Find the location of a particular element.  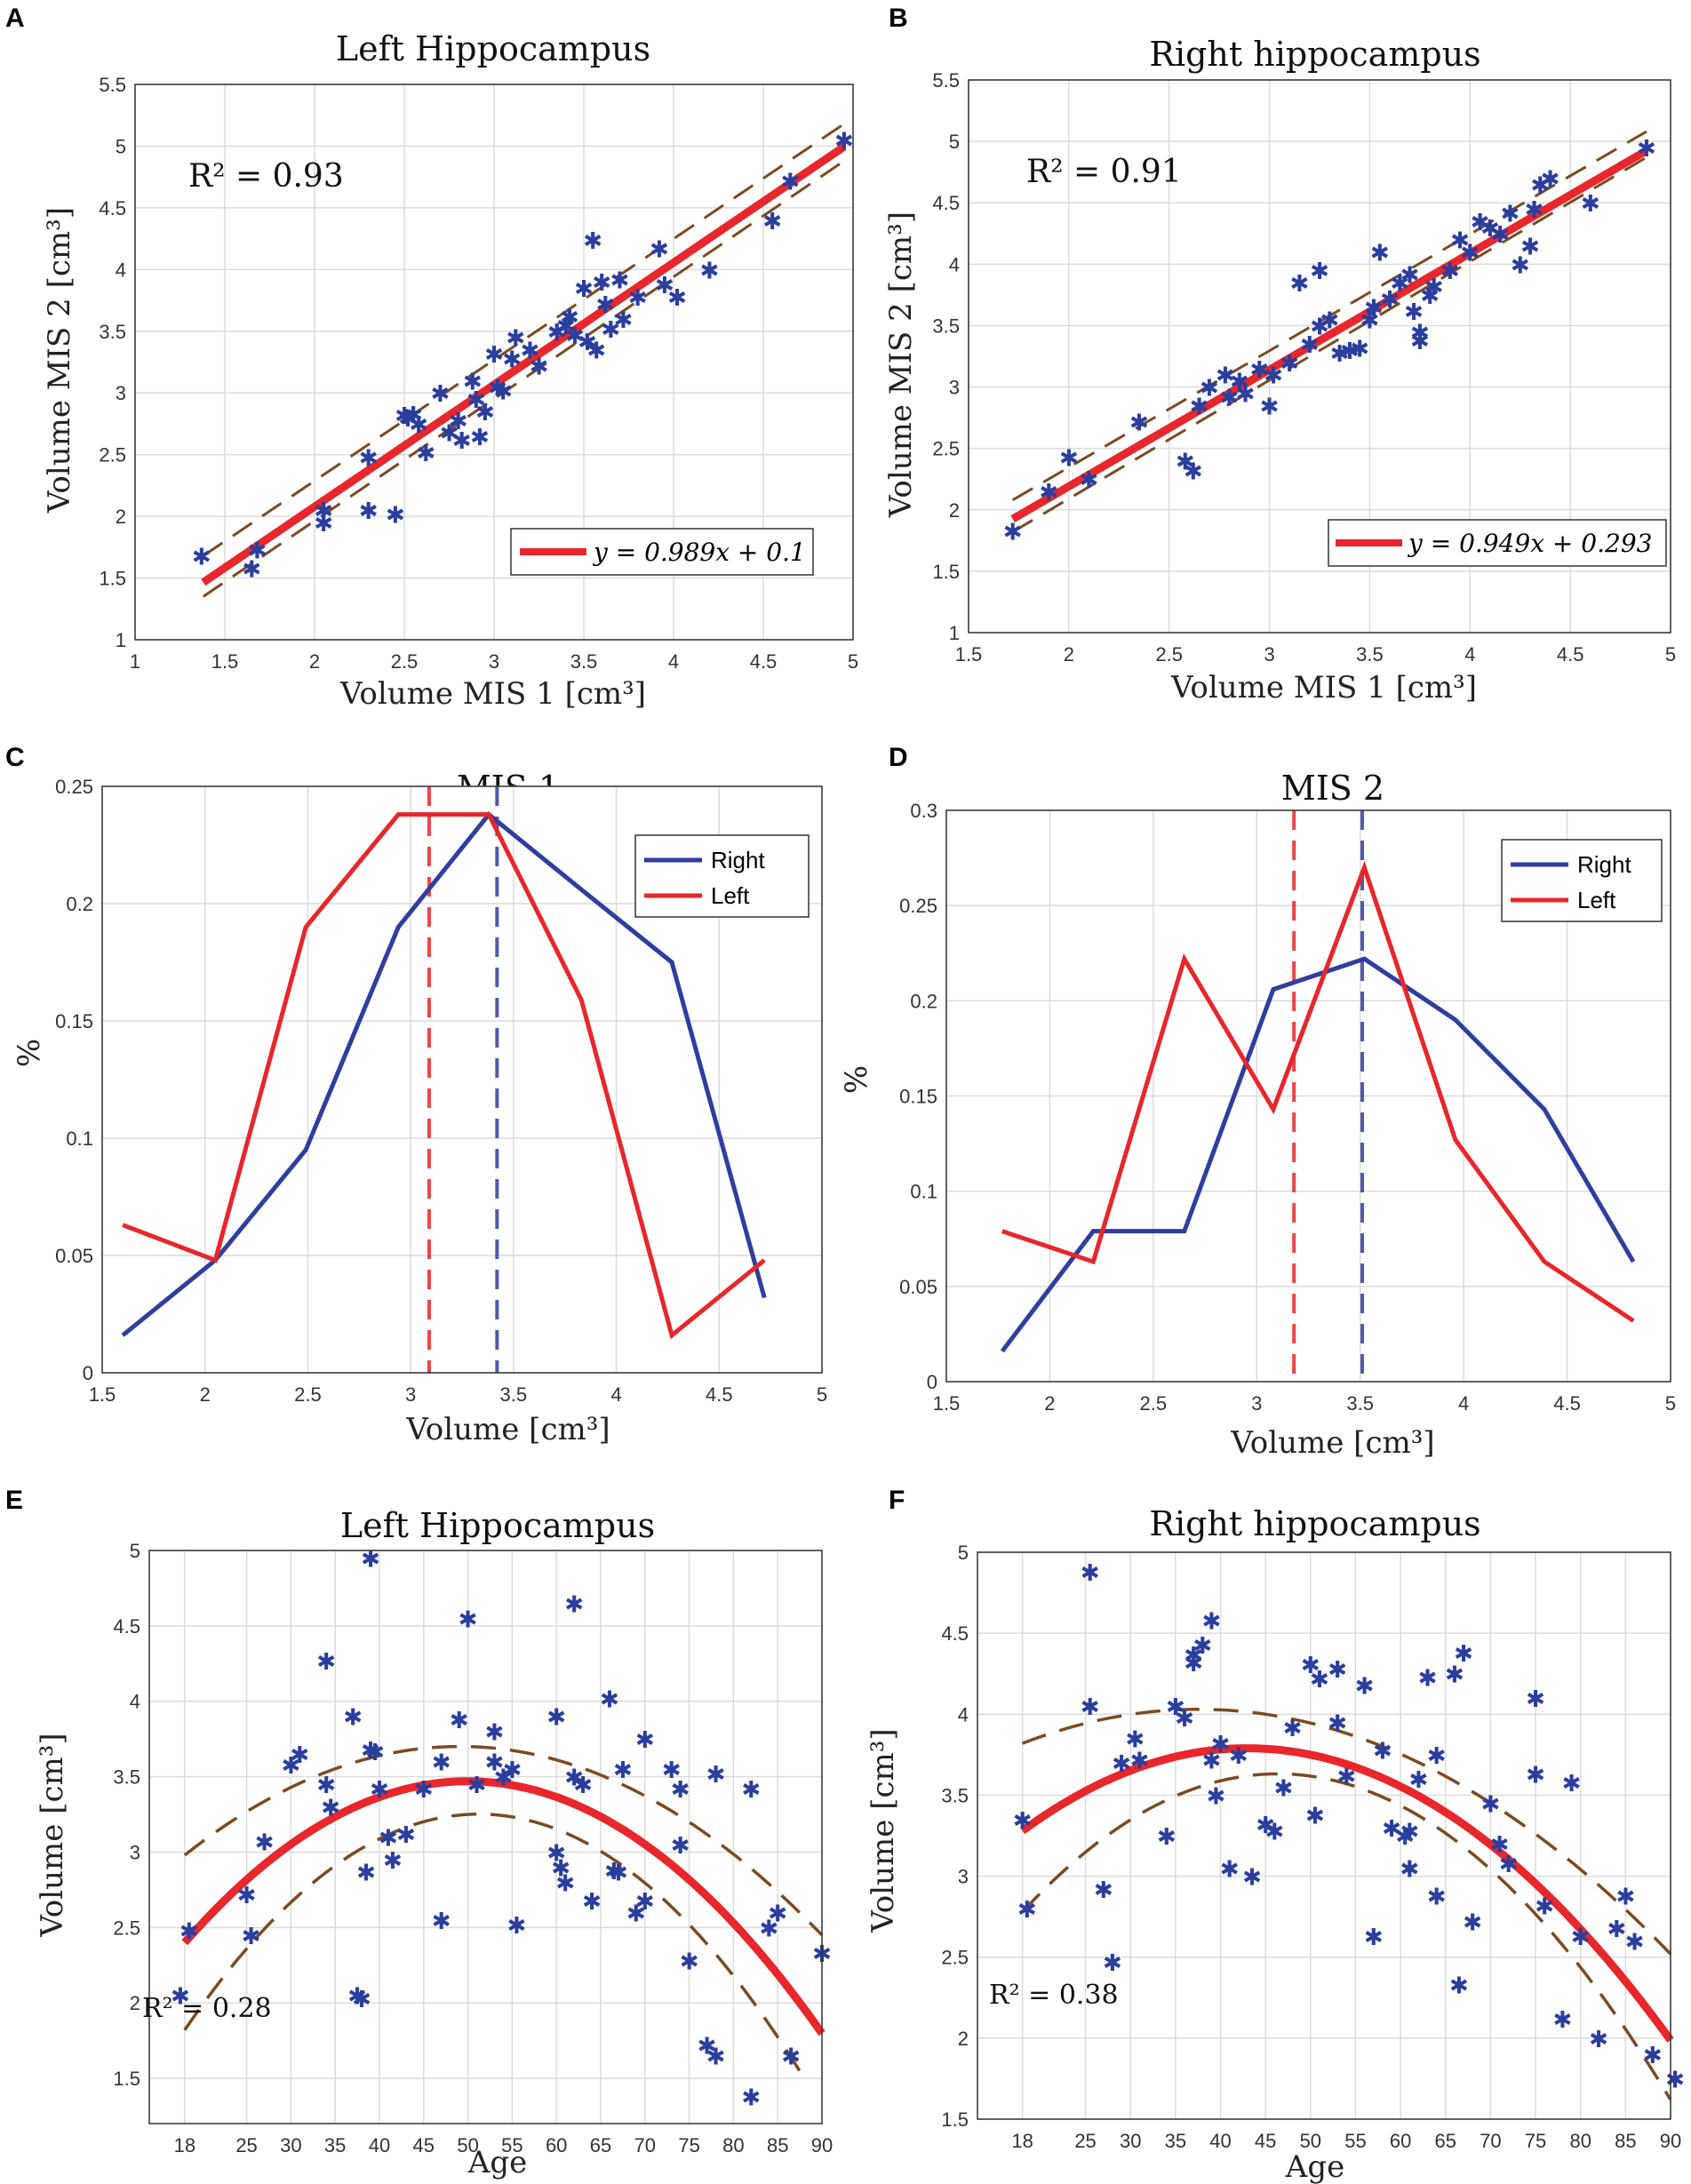

ci-lower-curve is located at coordinates (494, 1947).